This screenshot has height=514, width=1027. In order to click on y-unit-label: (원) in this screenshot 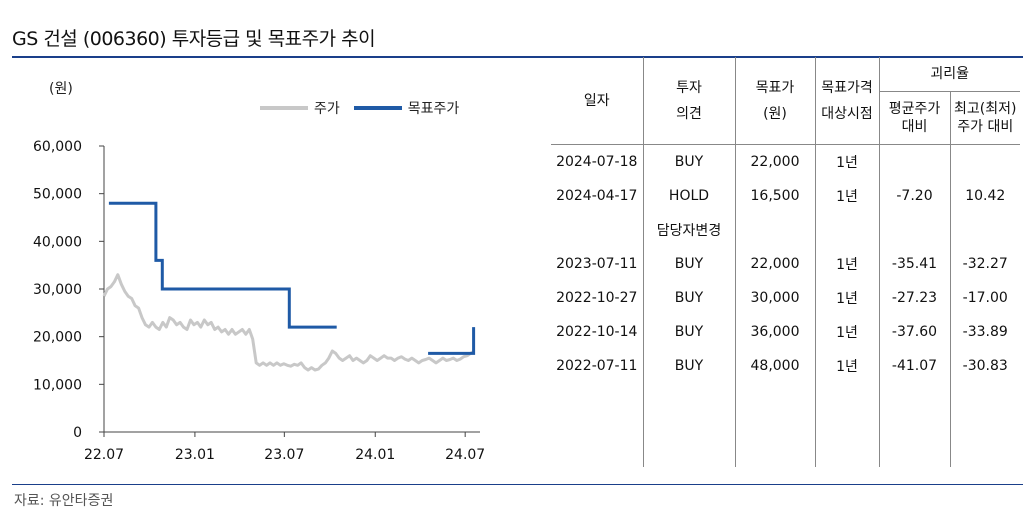, I will do `click(61, 89)`.